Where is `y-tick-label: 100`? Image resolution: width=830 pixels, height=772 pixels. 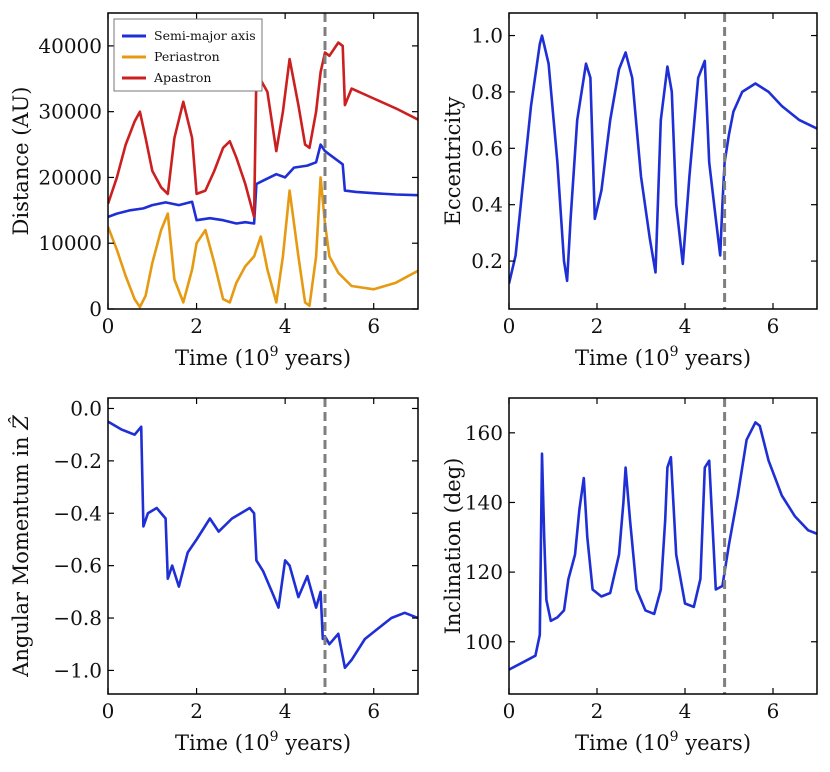
y-tick-label: 100 is located at coordinates (484, 642).